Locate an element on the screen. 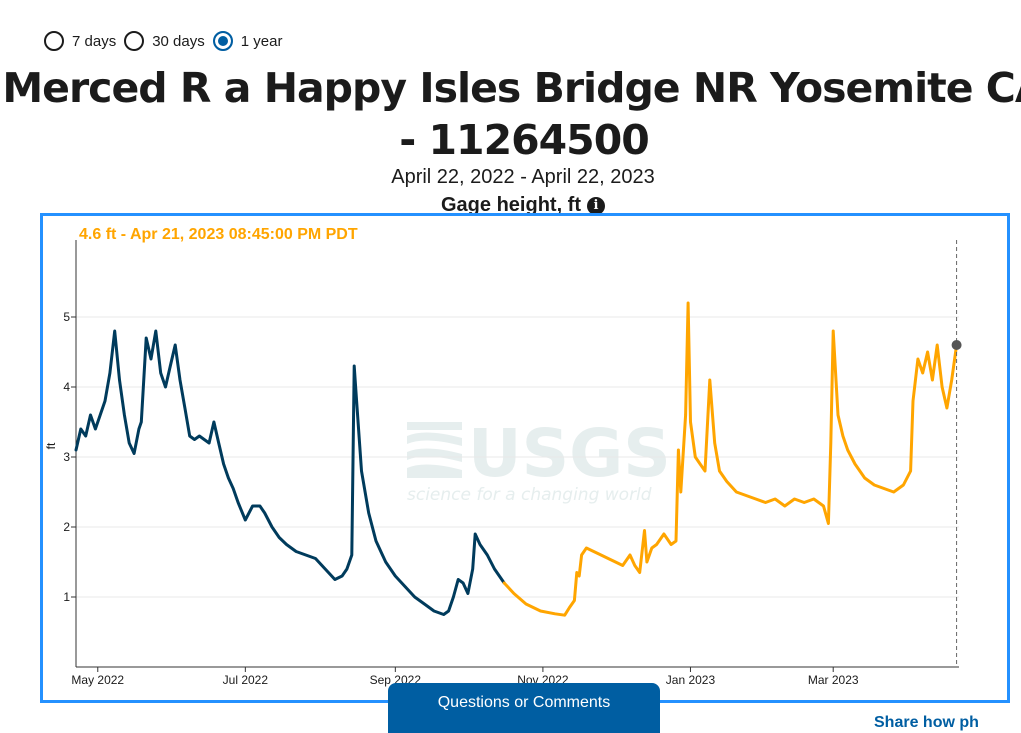 The height and width of the screenshot is (733, 1021). y-tick-label: 2 is located at coordinates (66, 527).